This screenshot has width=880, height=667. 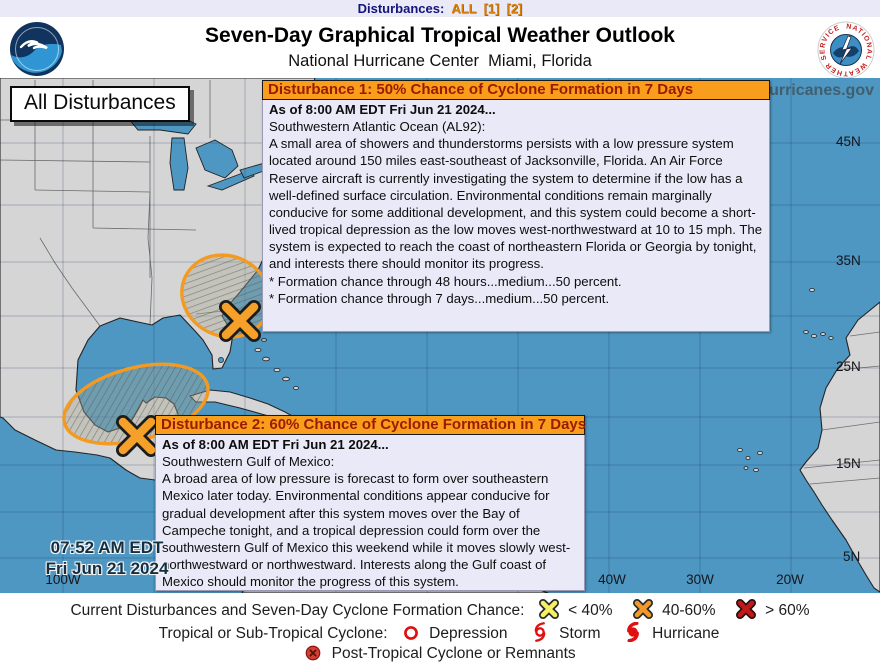 I want to click on page-subtitle: National Hurricane Center Miami, Florida, so click(x=440, y=61).